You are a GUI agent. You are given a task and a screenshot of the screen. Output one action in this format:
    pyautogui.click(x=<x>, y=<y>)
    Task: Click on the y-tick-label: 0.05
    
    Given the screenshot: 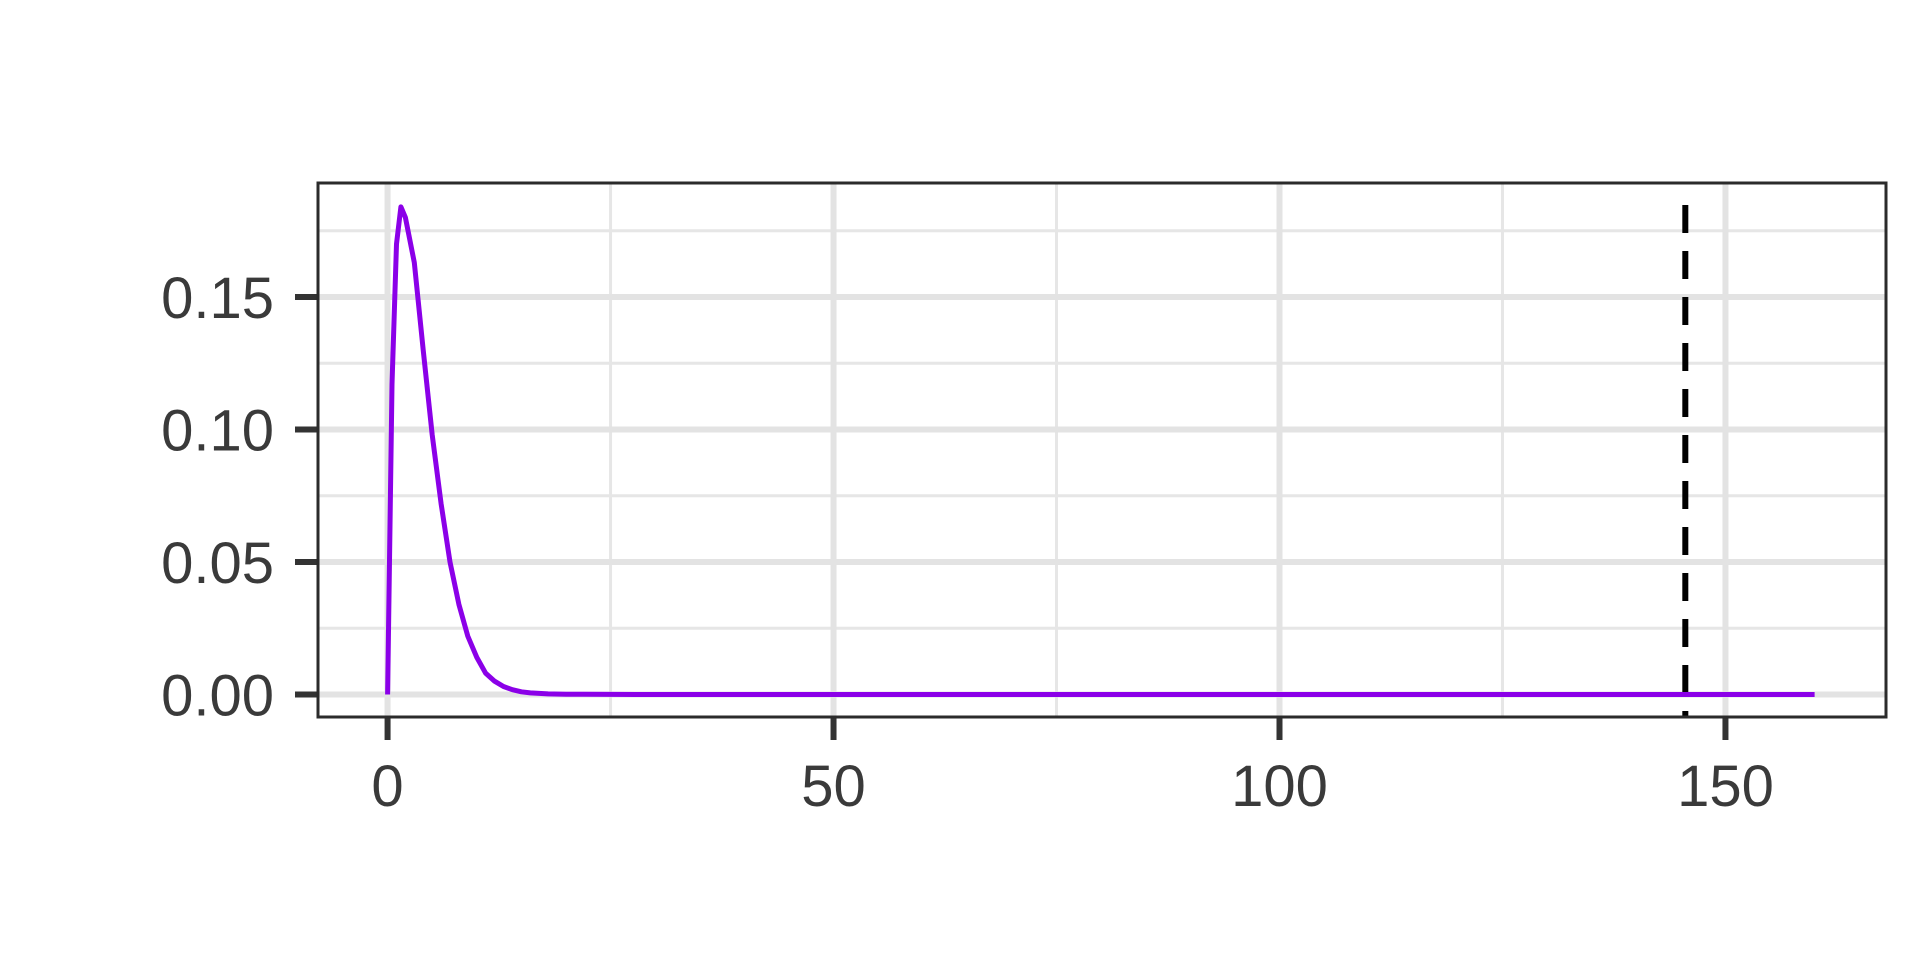 What is the action you would take?
    pyautogui.click(x=217, y=563)
    